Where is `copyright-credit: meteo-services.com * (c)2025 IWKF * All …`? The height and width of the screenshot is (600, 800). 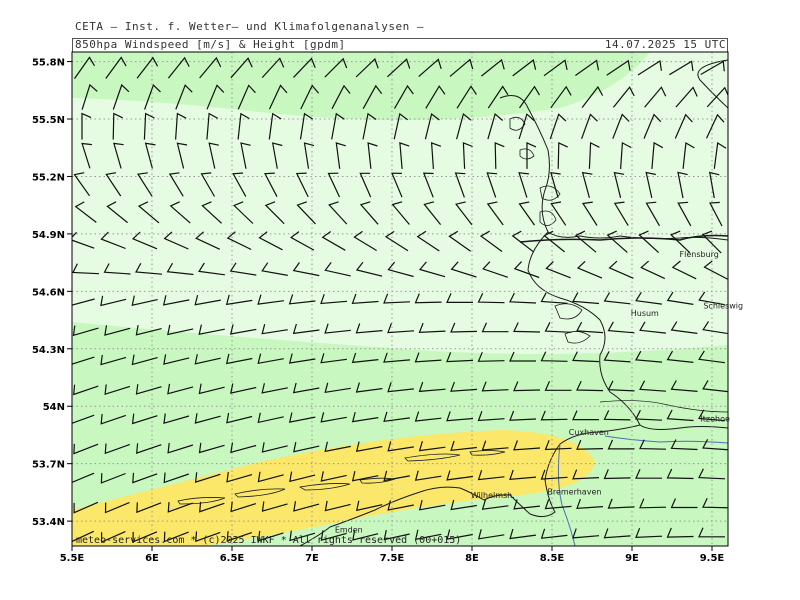
copyright-credit: meteo-services.com * (c)2025 IWKF * All … is located at coordinates (268, 540).